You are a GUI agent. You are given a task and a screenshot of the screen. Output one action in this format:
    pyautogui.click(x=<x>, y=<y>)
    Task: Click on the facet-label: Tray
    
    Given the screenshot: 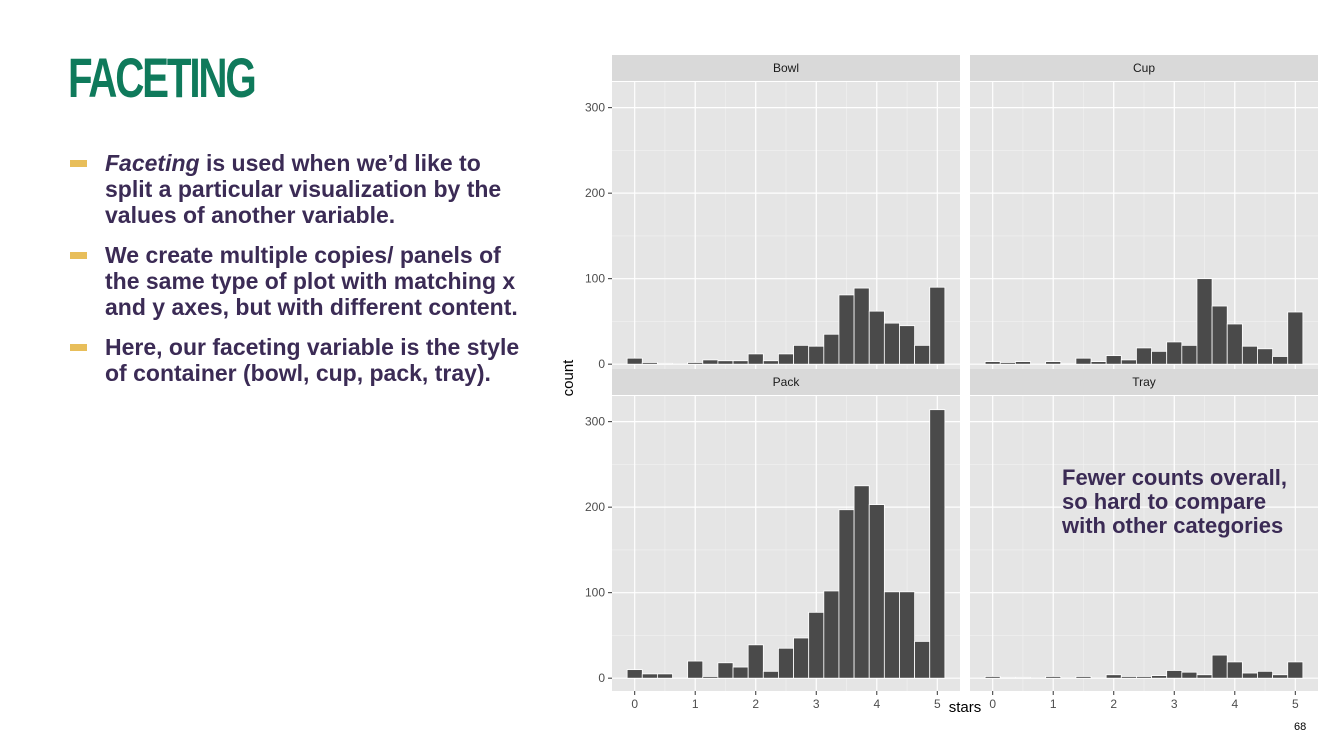 What is the action you would take?
    pyautogui.click(x=1144, y=382)
    